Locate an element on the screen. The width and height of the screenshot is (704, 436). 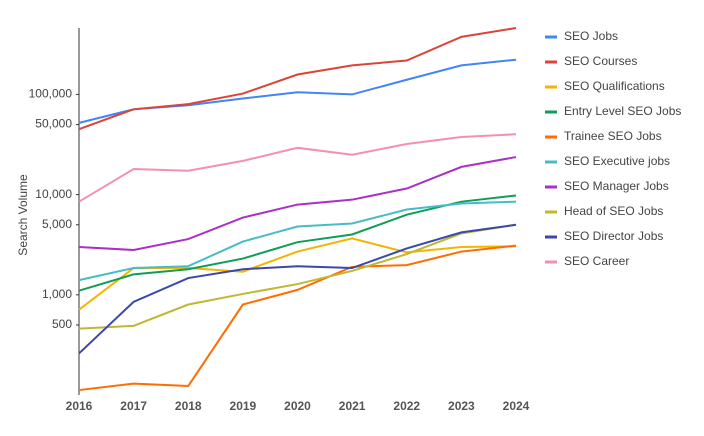
y-tick-label: 50,000 is located at coordinates (53, 124).